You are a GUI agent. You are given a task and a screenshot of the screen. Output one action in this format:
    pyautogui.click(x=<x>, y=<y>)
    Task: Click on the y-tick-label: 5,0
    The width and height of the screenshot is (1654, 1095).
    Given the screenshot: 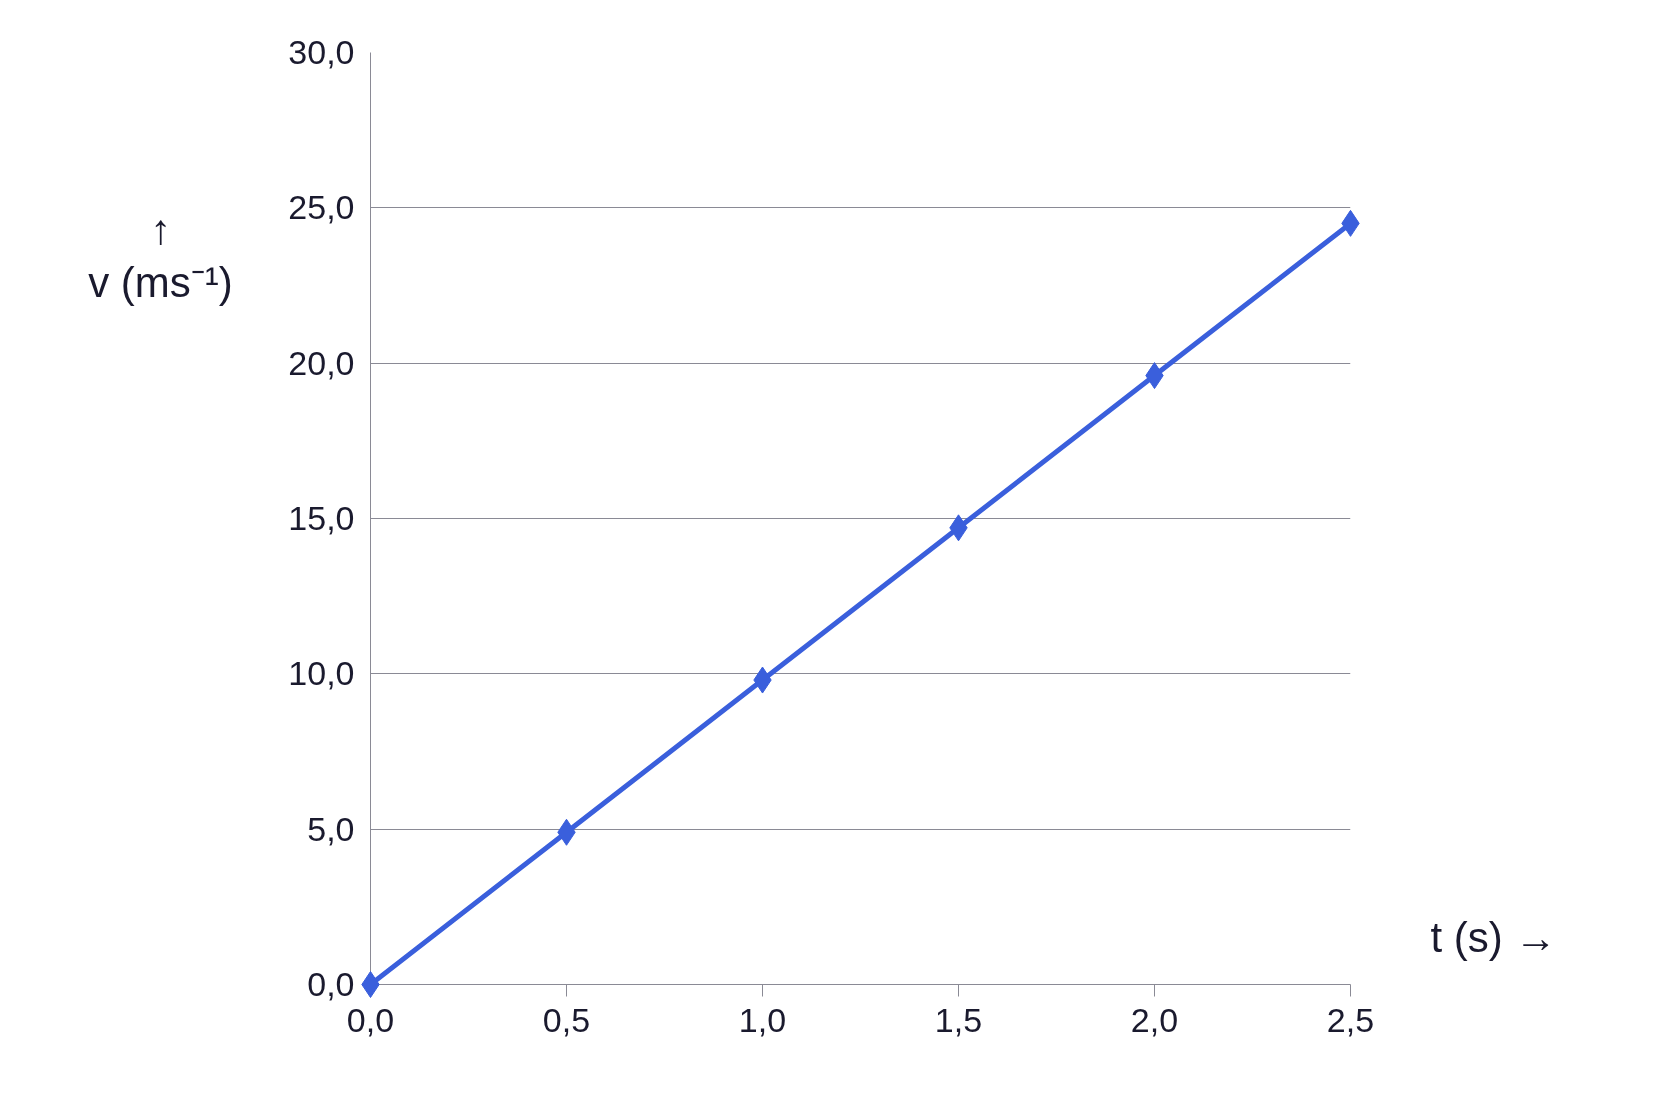 What is the action you would take?
    pyautogui.click(x=331, y=828)
    